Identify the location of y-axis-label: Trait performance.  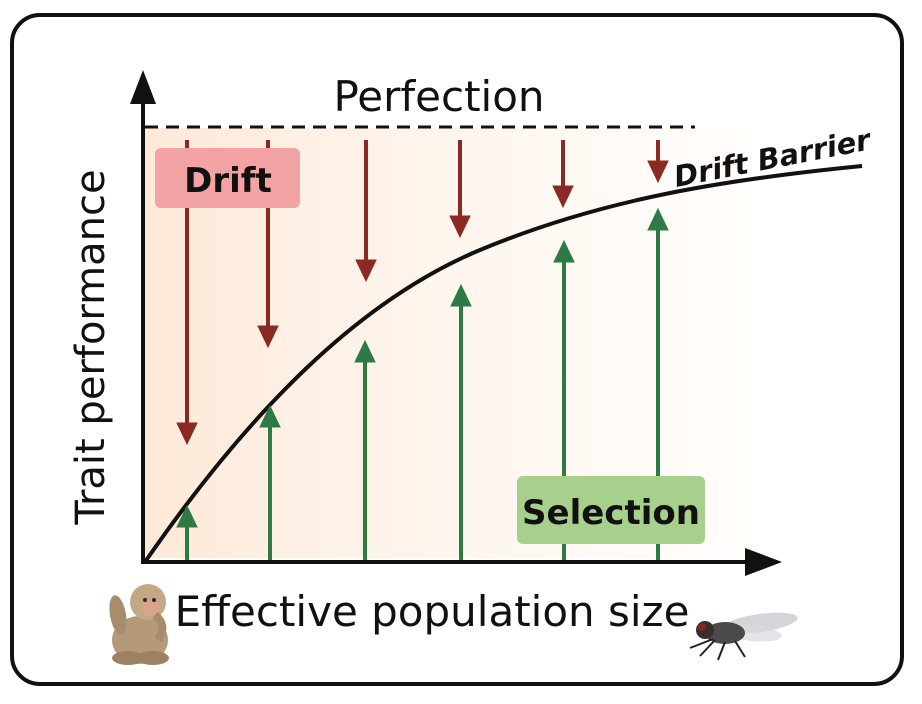
(91, 347).